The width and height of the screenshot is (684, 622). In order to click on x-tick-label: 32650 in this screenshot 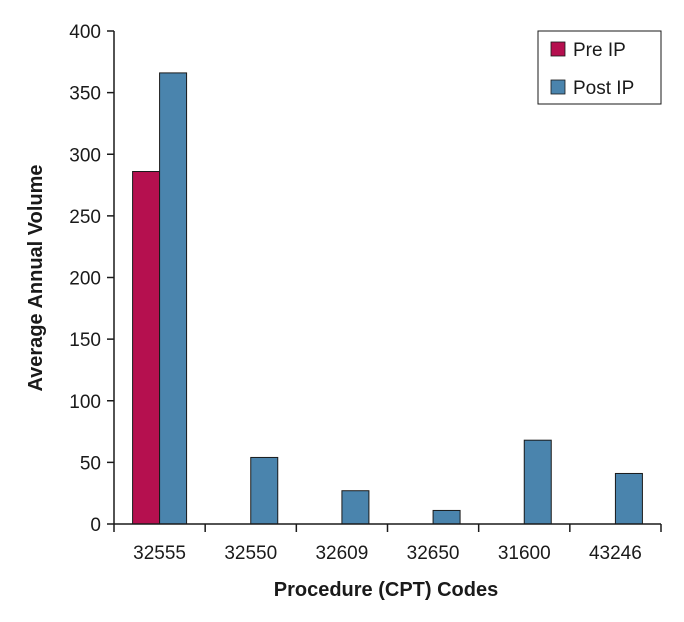, I will do `click(433, 553)`.